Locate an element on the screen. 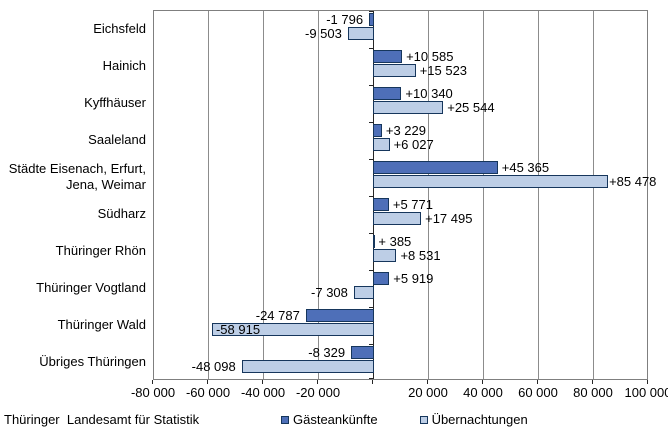  value-label-gaesteankuenfte-4: +45 365 is located at coordinates (525, 167).